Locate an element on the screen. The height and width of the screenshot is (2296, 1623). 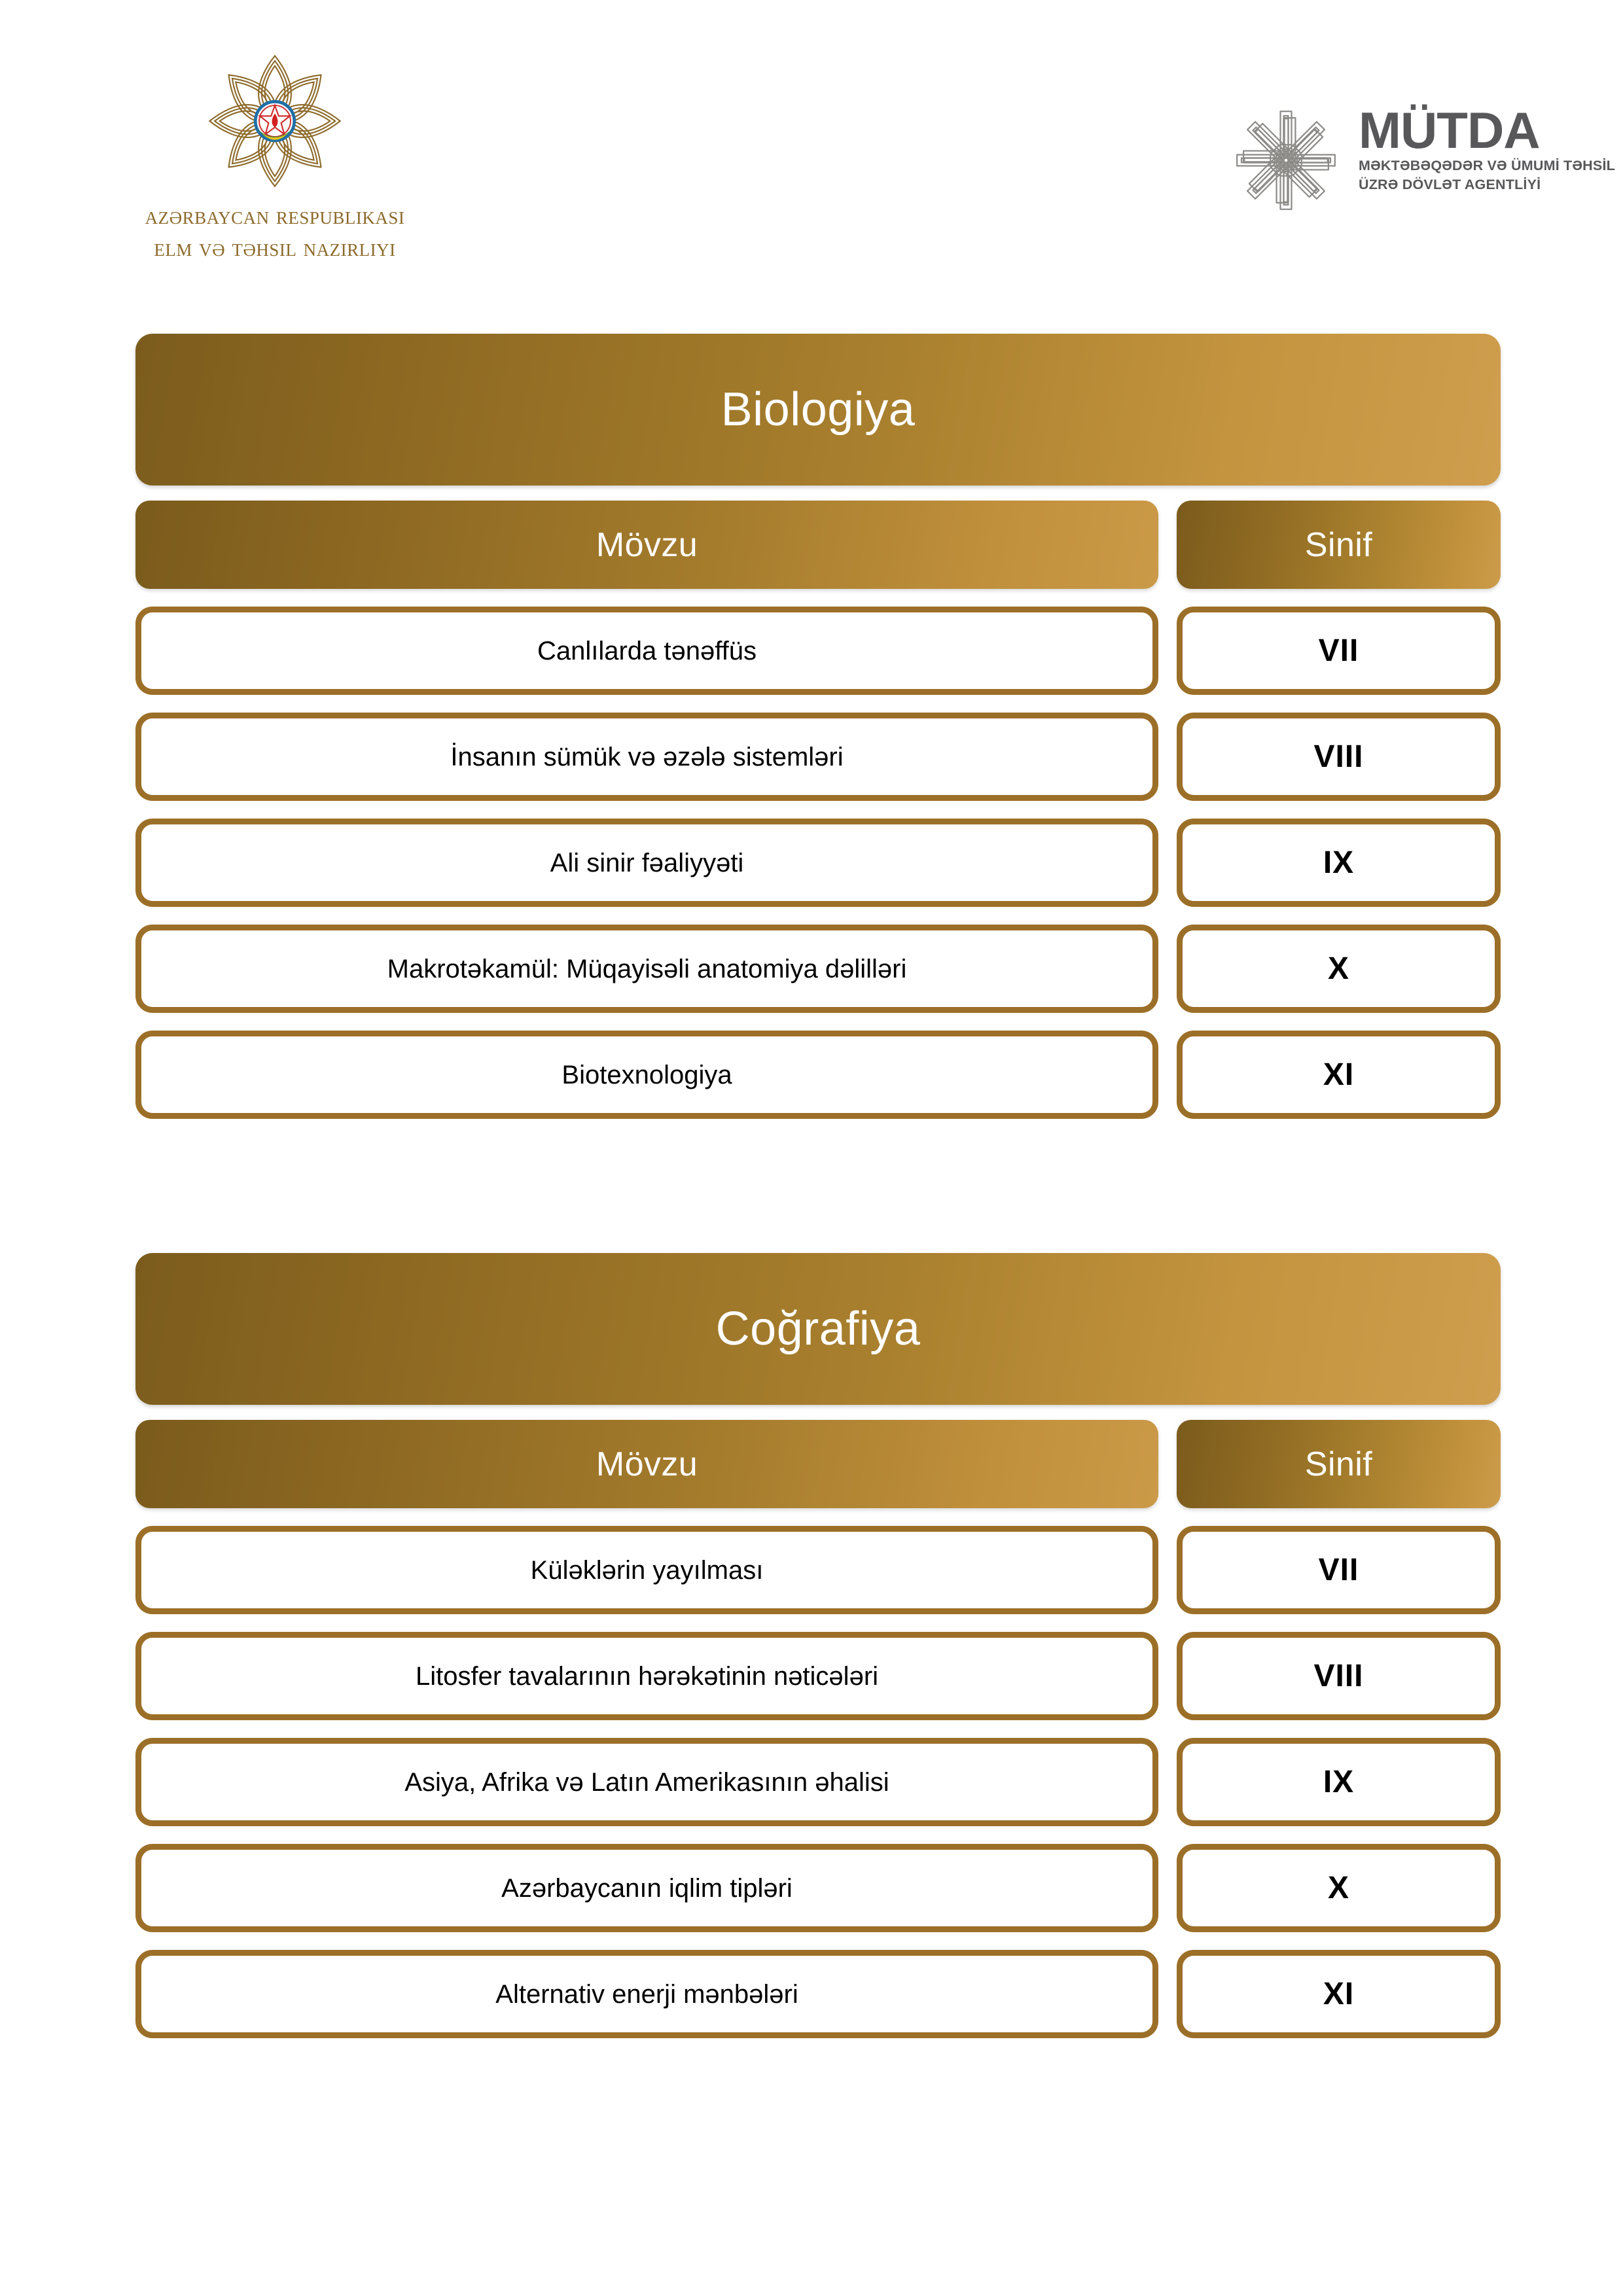
topic-cell: Küləklərin yayılması is located at coordinates (646, 1570).